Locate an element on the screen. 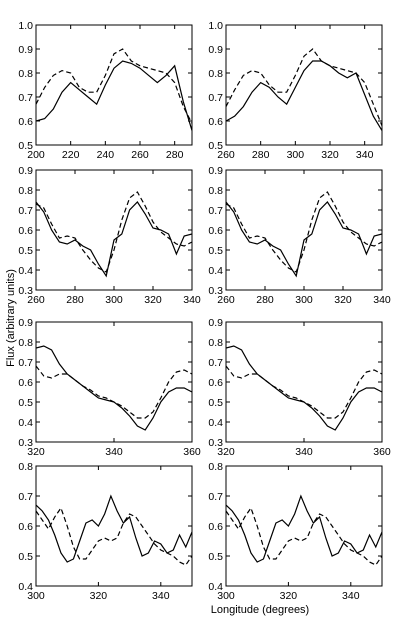 The width and height of the screenshot is (415, 623). x-tick-label: 200 is located at coordinates (36, 155).